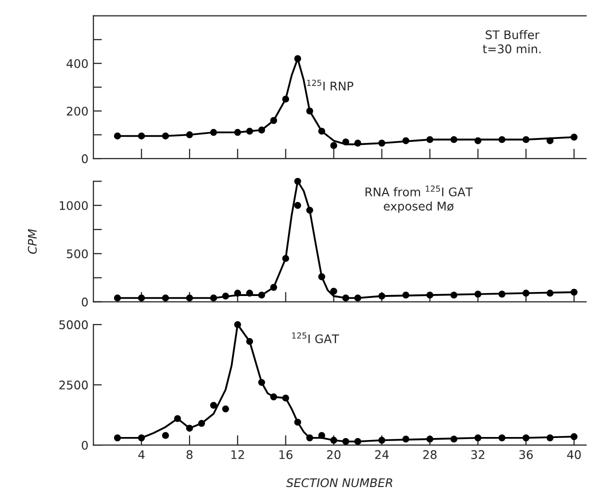 The height and width of the screenshot is (494, 595). Describe the element at coordinates (237, 454) in the screenshot. I see `x-tick-label: 12` at that location.